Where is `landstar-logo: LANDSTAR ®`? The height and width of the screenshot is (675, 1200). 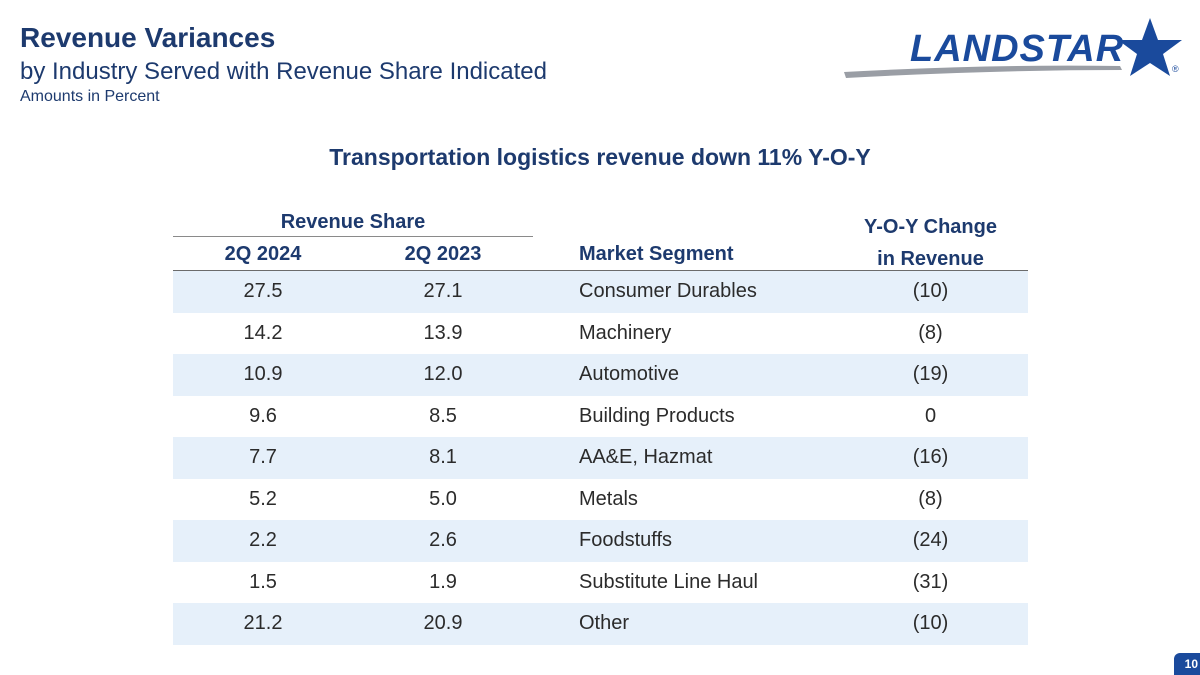
landstar-logo: LANDSTAR ® is located at coordinates (1015, 49).